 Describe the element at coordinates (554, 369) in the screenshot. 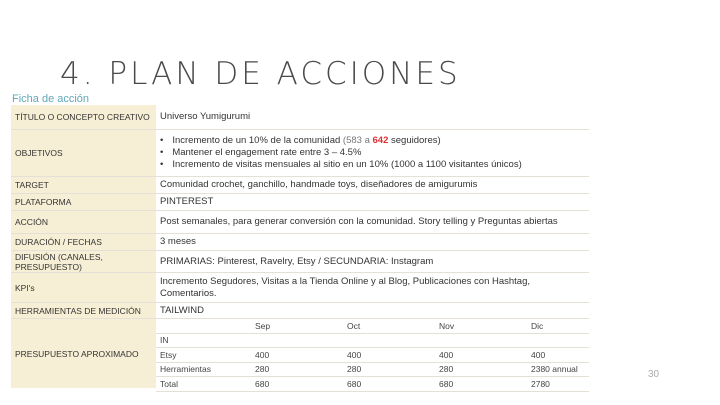

I see `budget-cell: 2380 annual` at that location.